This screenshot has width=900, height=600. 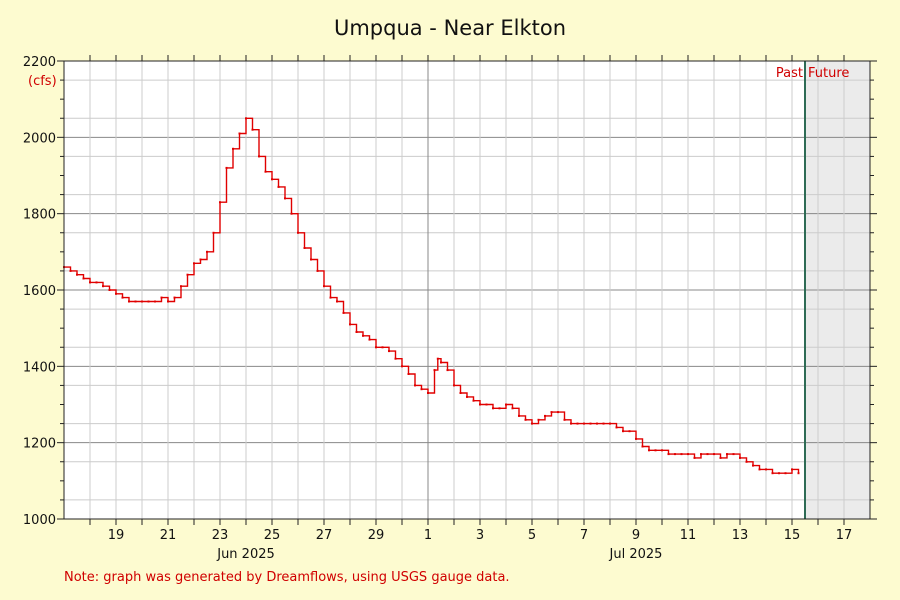 What do you see at coordinates (439, 554) in the screenshot?
I see `month-labels: Jun 2025 Jul 2025` at bounding box center [439, 554].